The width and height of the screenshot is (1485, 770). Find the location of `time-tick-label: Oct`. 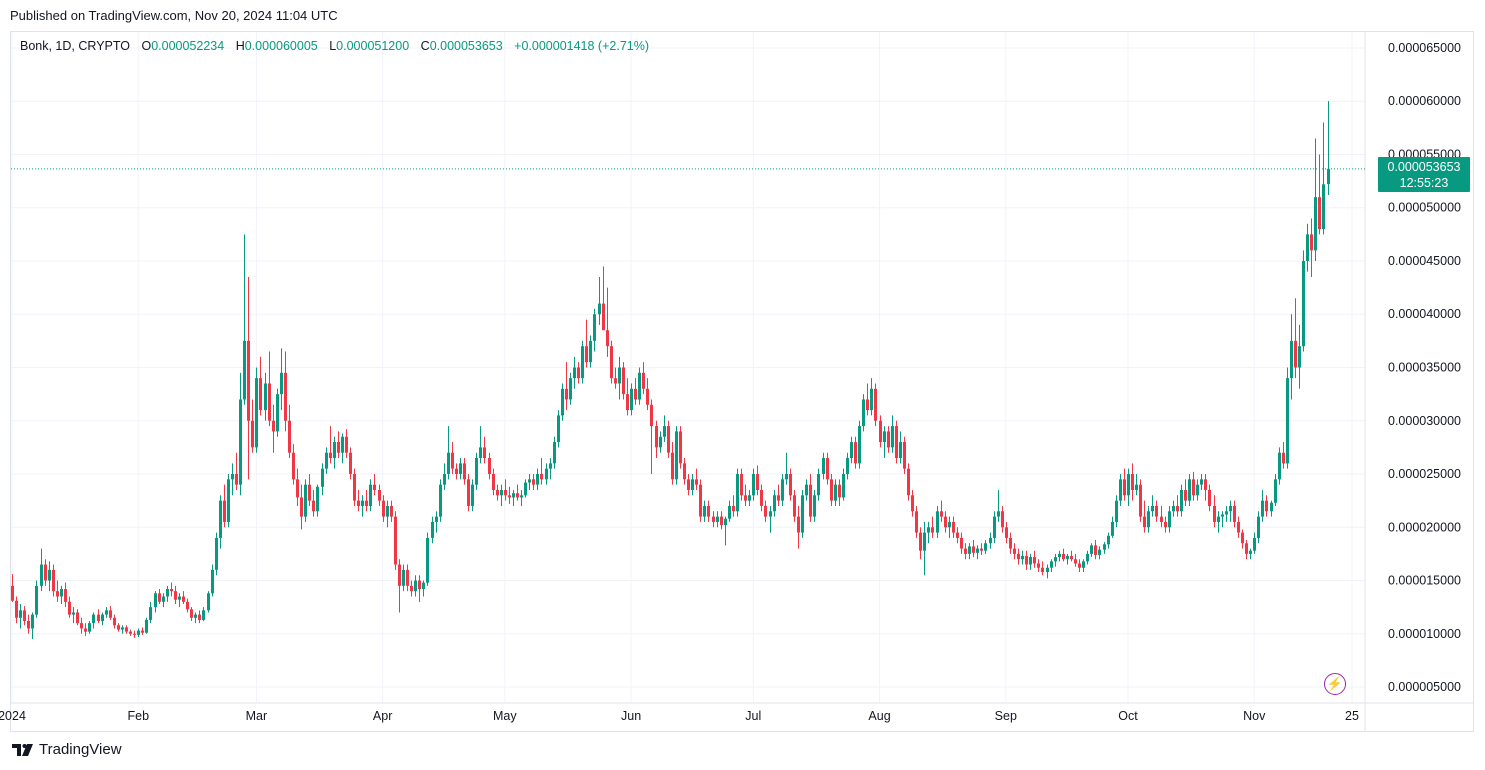

time-tick-label: Oct is located at coordinates (1128, 716).